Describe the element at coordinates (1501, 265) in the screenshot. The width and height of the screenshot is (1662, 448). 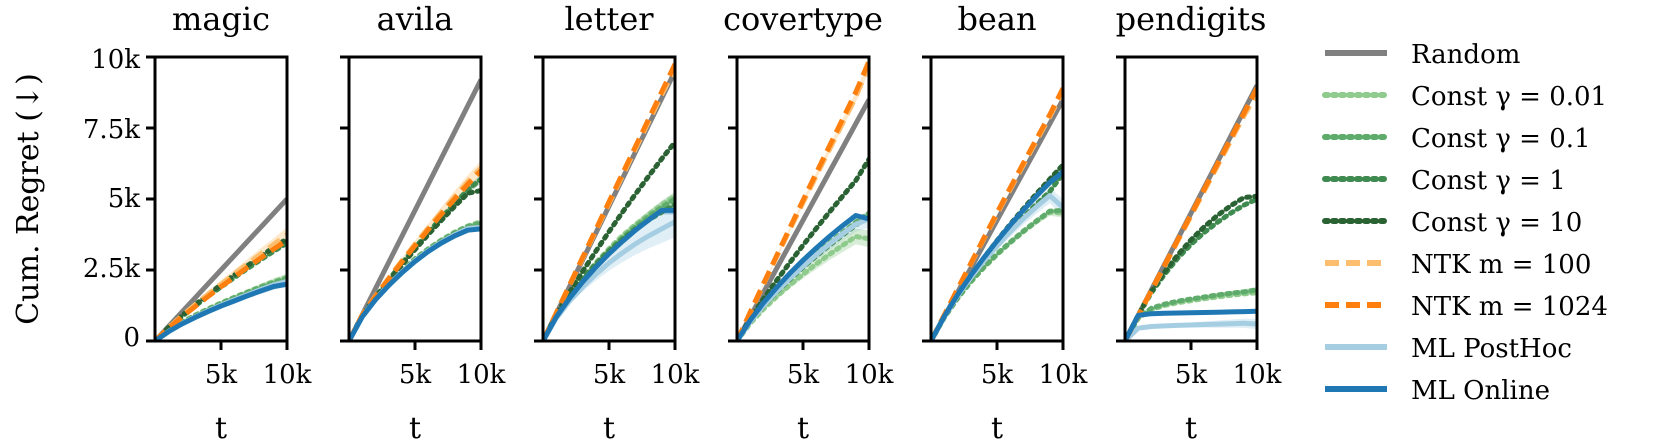
I see `legend-label: NTK m = 100` at that location.